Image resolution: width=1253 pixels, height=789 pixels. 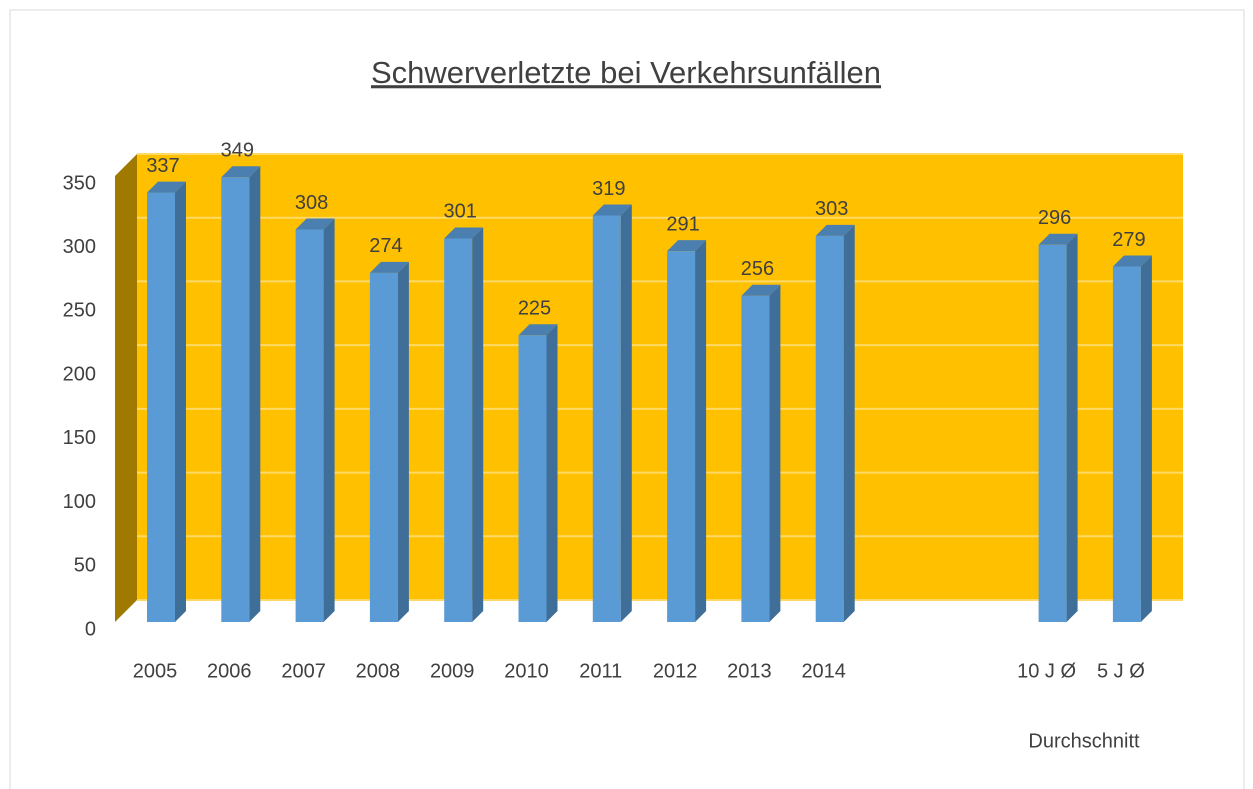 I want to click on x-tick-label: 2010, so click(x=526, y=671).